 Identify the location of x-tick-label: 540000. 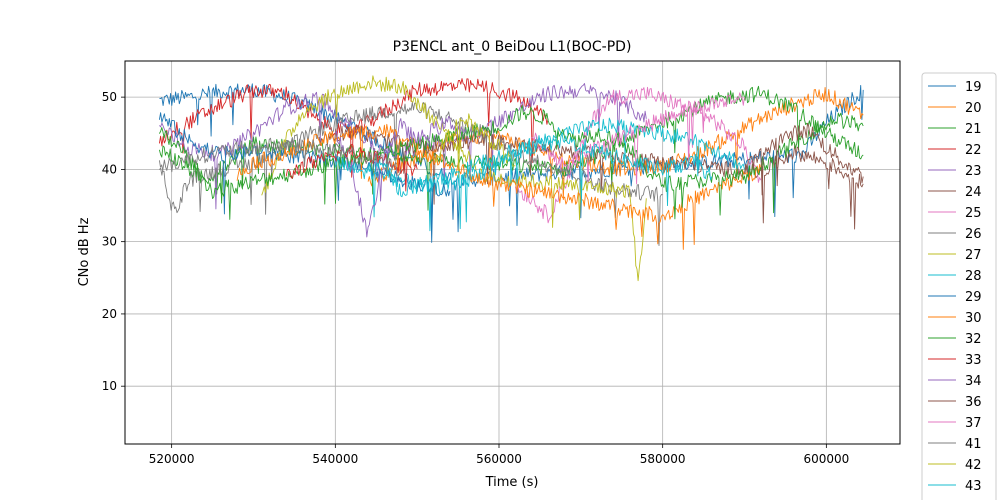
(335, 459).